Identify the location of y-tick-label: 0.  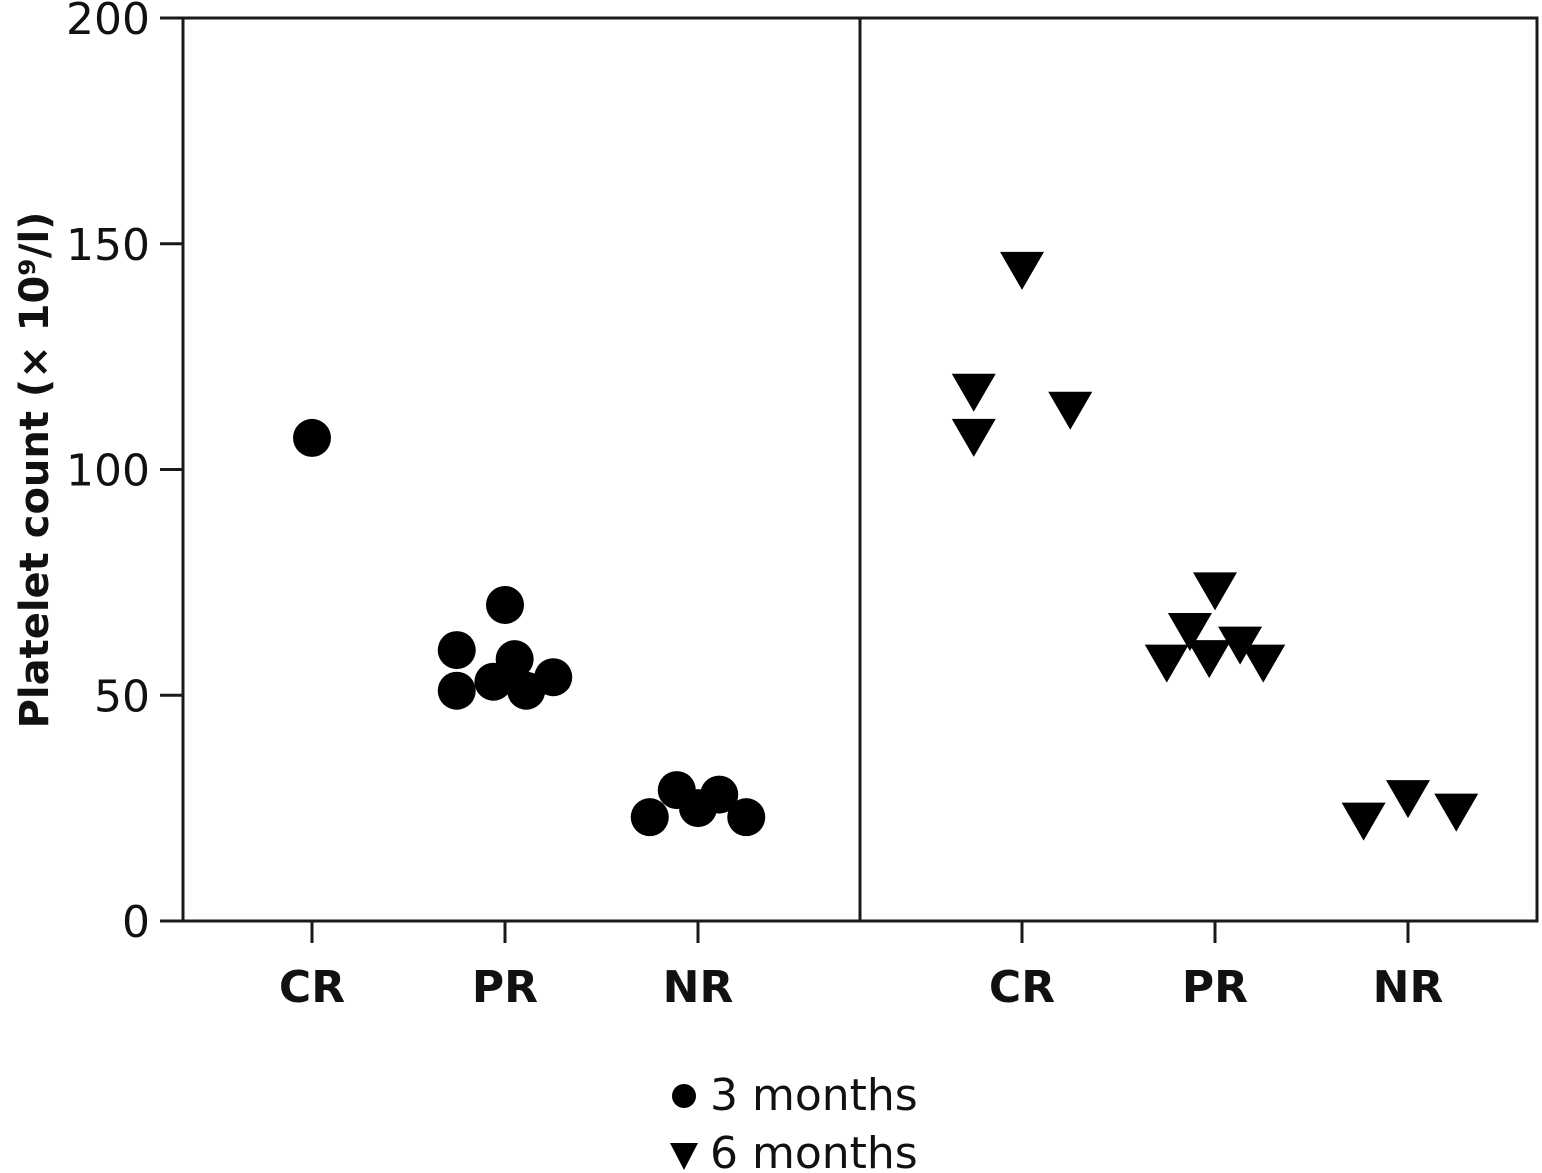
(136, 922).